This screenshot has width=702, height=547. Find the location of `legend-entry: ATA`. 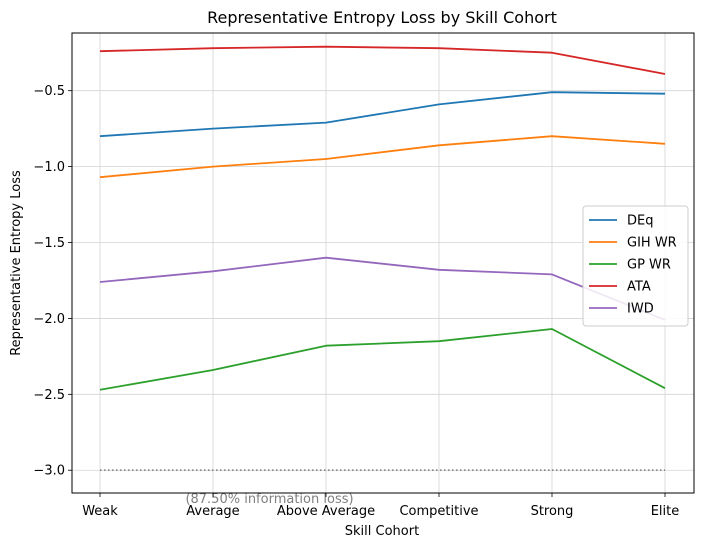

legend-entry: ATA is located at coordinates (639, 287).